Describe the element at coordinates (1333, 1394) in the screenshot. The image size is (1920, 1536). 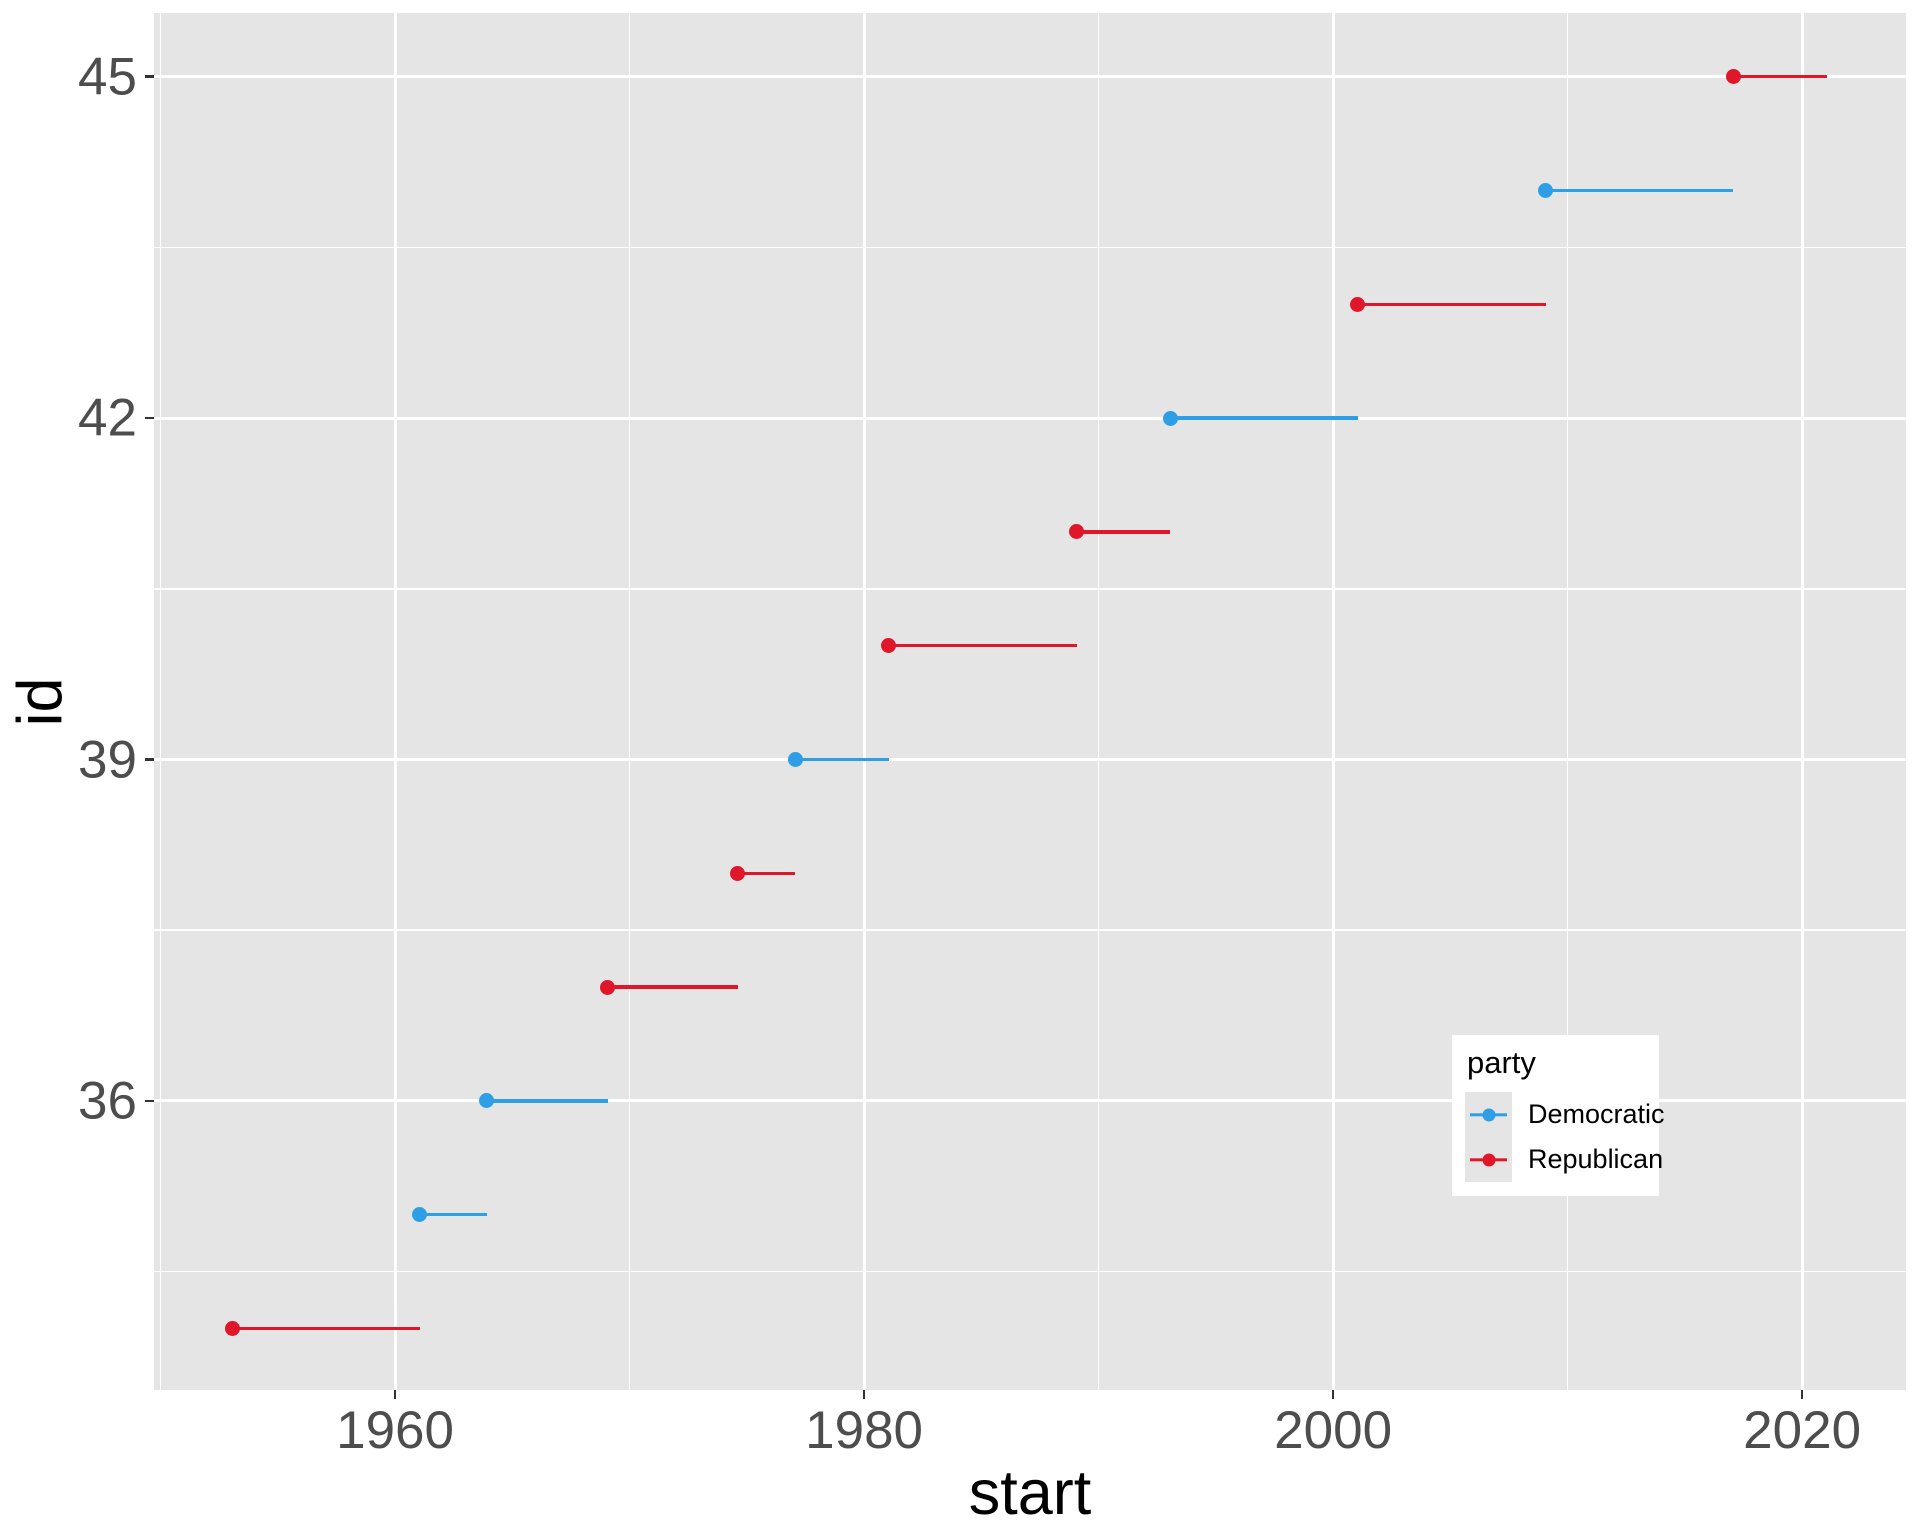
I see `x-tick-2000` at that location.